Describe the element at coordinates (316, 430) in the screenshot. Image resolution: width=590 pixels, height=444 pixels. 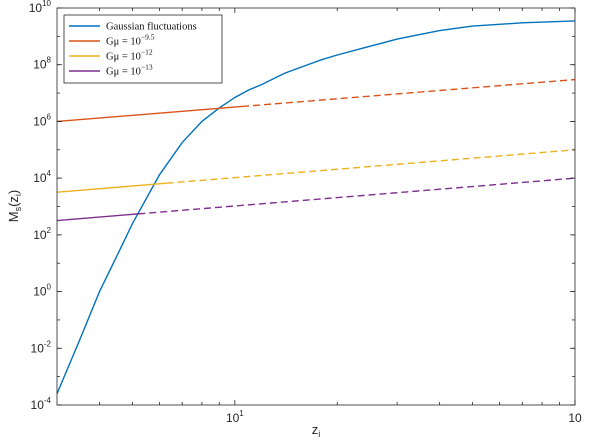
I see `x-axis-label: zi` at that location.